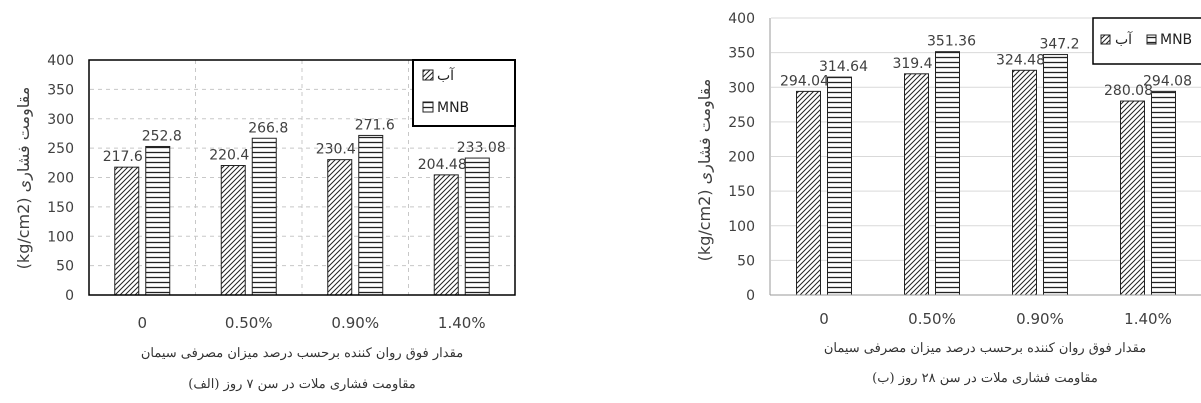 Image resolution: width=1201 pixels, height=403 pixels. I want to click on data-label: 217.6, so click(123, 157).